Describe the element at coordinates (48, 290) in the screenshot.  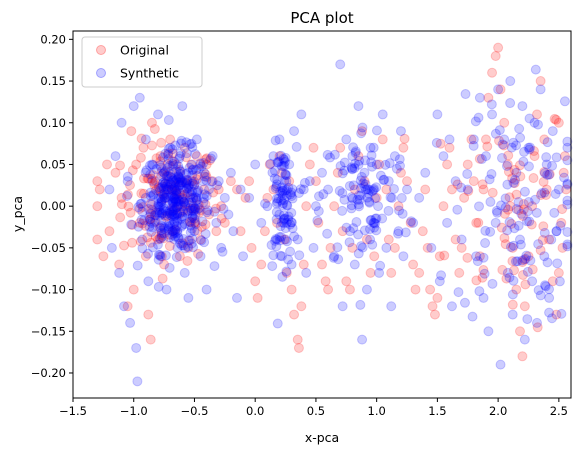
I see `y-tick-label: −0.10` at that location.